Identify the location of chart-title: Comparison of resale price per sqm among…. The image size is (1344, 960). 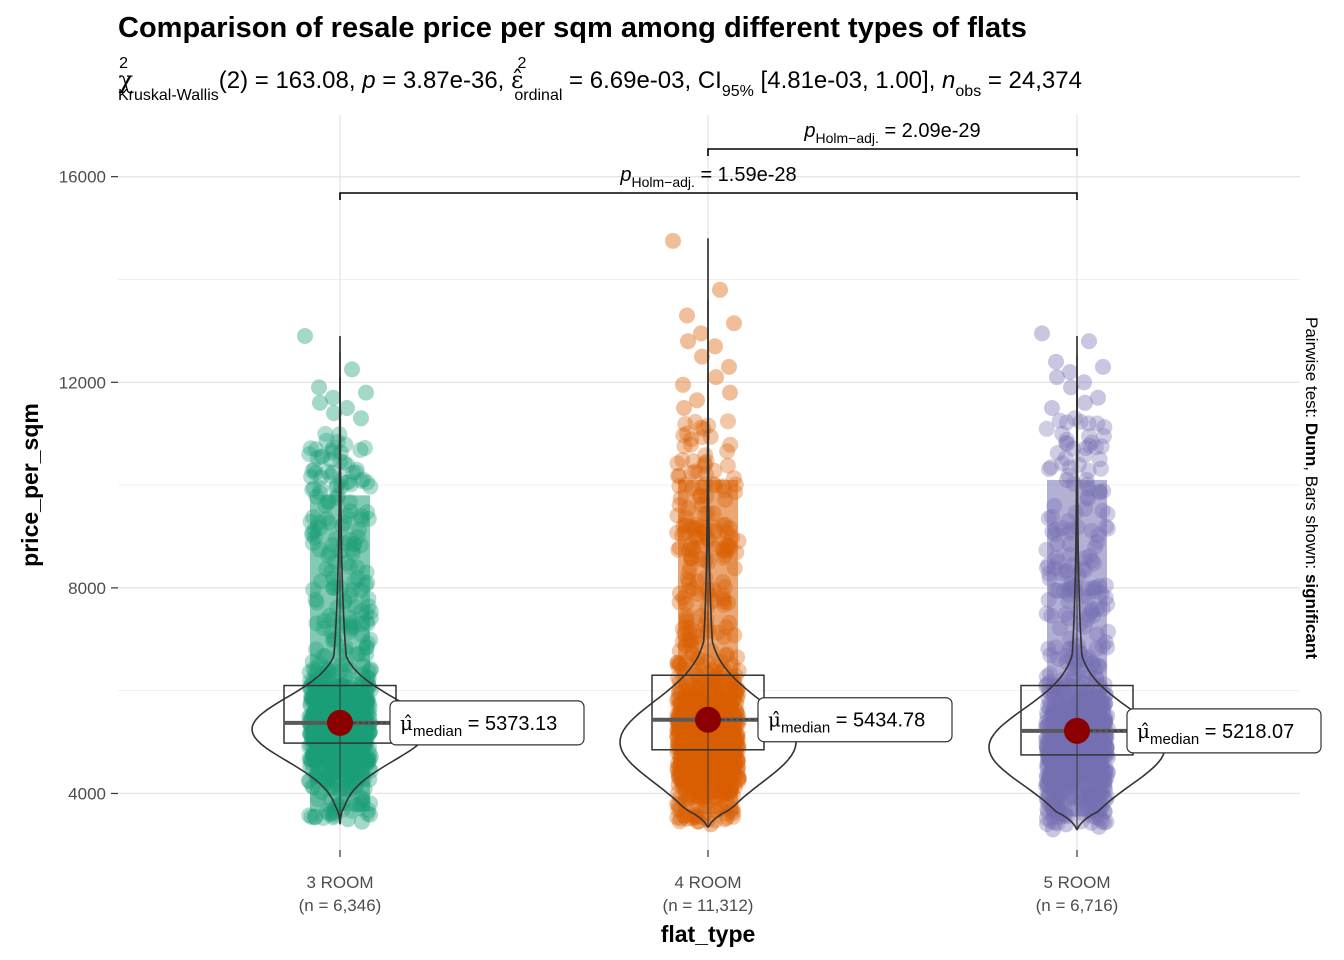
(572, 28).